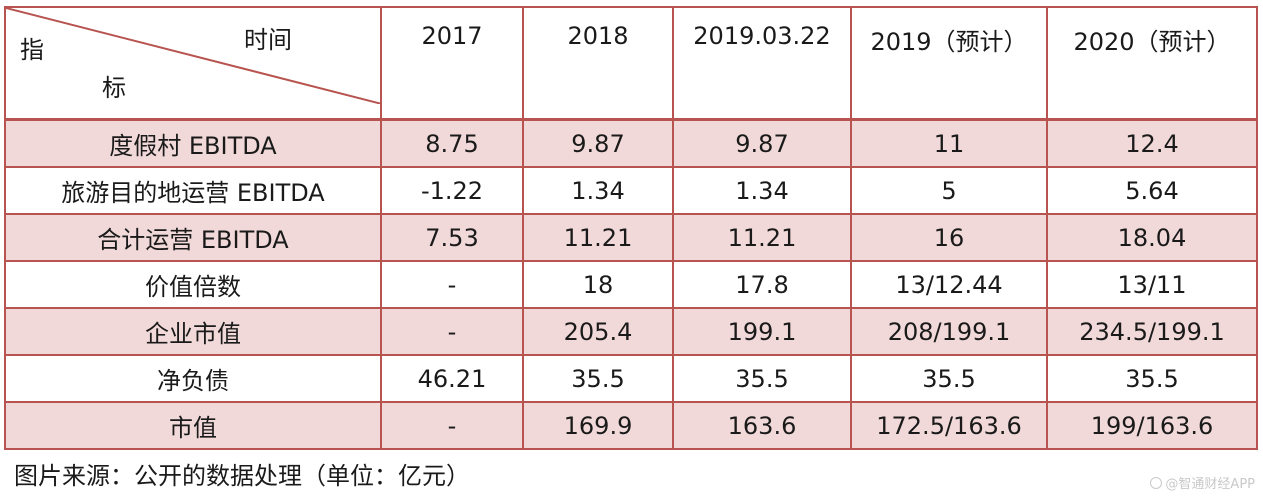  I want to click on table-row: 净负债 46.21 35.5 35.5 35.5 35.5, so click(631, 378).